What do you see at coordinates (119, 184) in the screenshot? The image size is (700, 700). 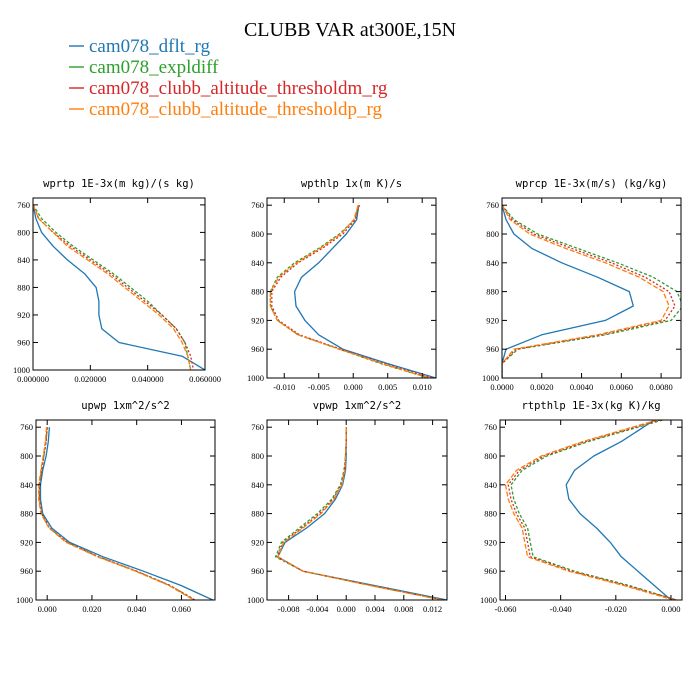 I see `panel-title: wprtp 1E-3x(m kg)/(s kg)` at bounding box center [119, 184].